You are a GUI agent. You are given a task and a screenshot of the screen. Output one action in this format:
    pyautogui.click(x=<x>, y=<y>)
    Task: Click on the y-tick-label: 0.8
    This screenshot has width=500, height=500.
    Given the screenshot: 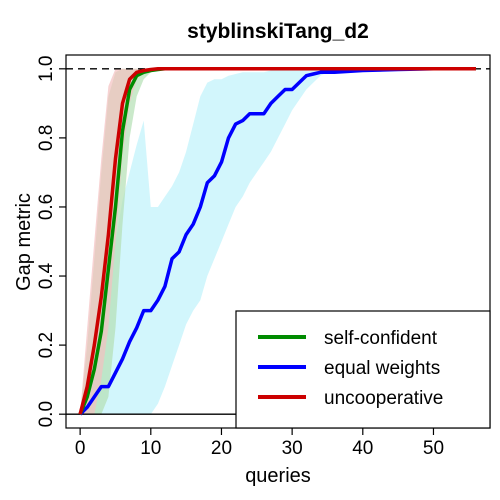 What is the action you would take?
    pyautogui.click(x=46, y=138)
    